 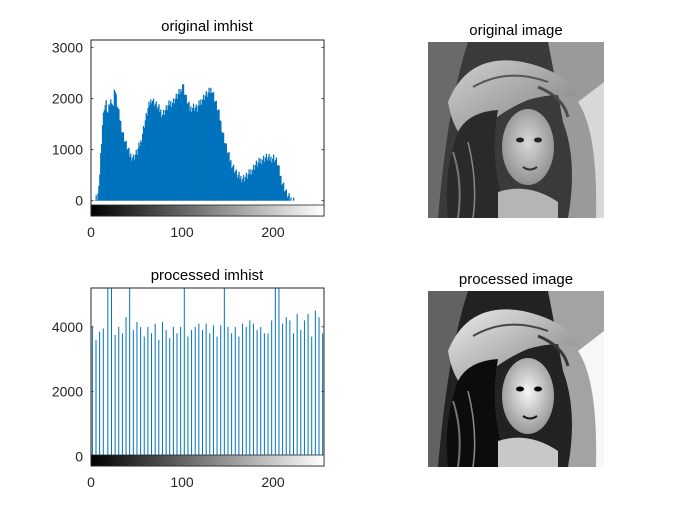 I want to click on original-image-title: original image, so click(x=515, y=30).